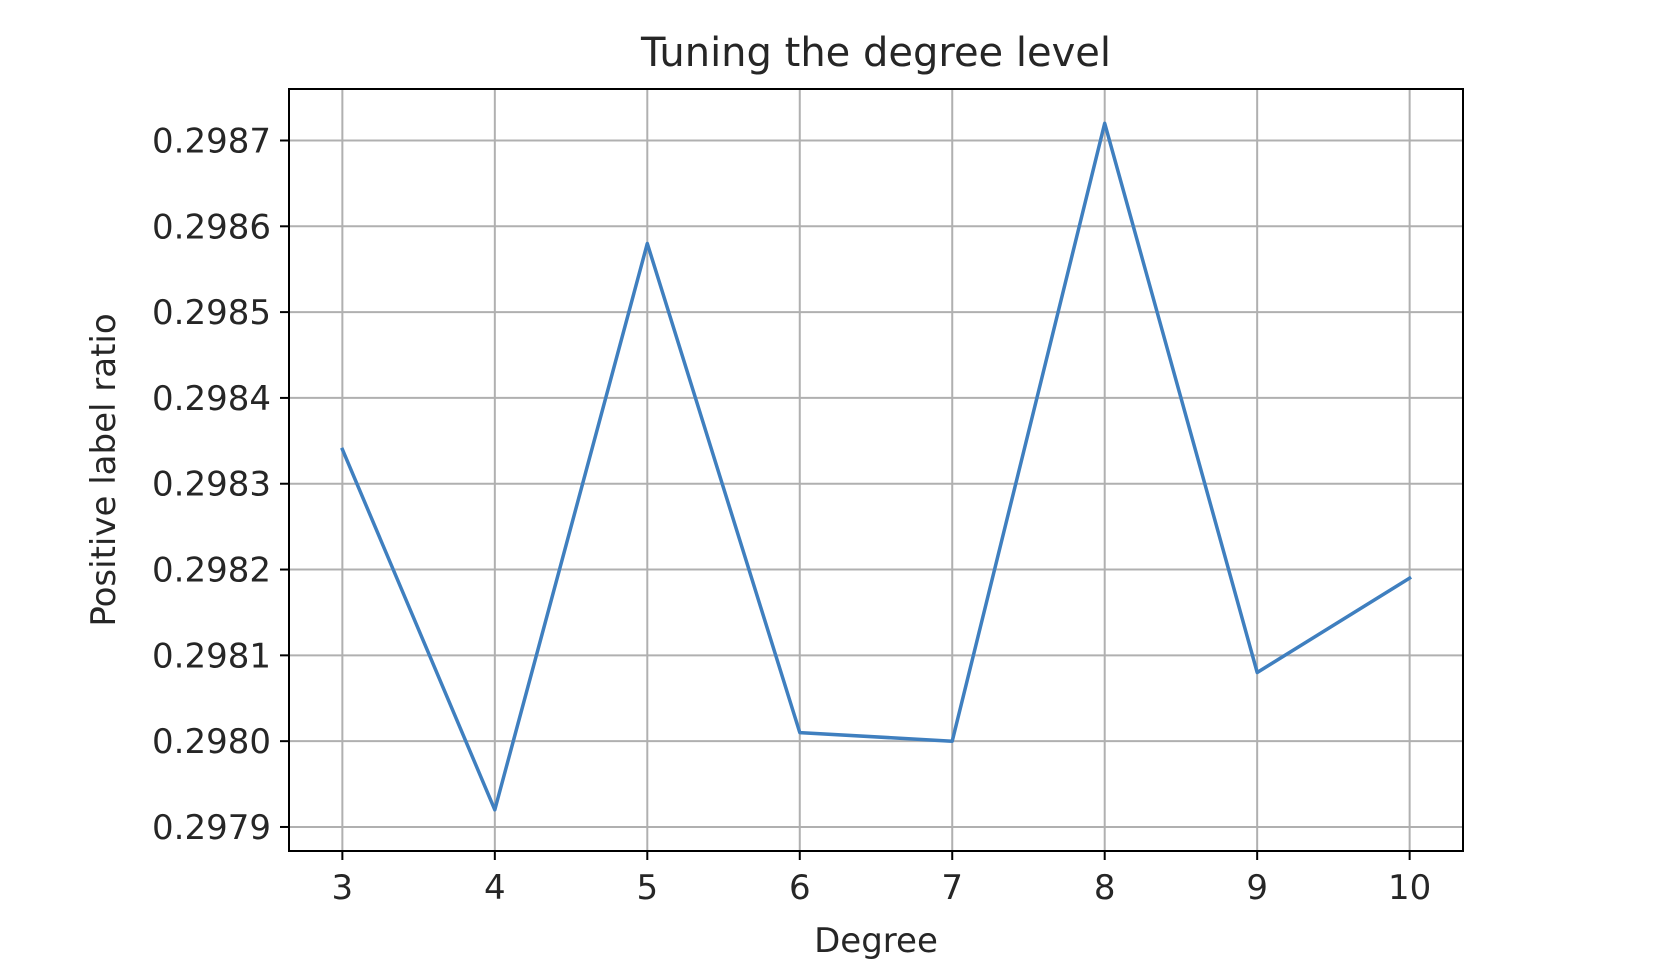 The height and width of the screenshot is (976, 1670). What do you see at coordinates (495, 888) in the screenshot?
I see `x-tick-label: 4` at bounding box center [495, 888].